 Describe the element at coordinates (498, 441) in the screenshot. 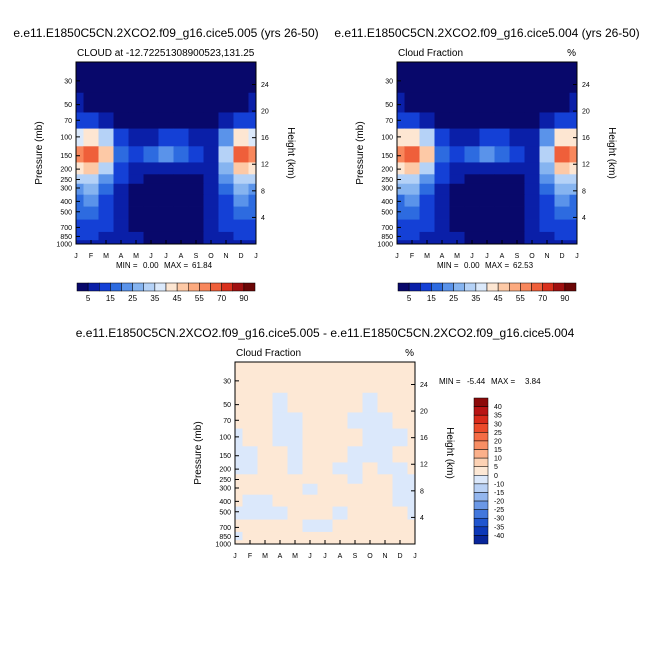

I see `colorbar-label: 20` at that location.